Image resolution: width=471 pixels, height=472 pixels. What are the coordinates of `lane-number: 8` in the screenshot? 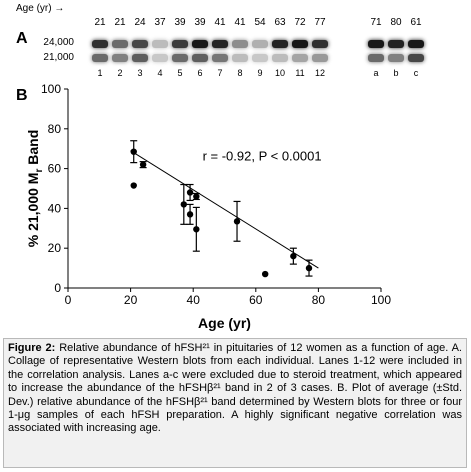 It's located at (240, 73).